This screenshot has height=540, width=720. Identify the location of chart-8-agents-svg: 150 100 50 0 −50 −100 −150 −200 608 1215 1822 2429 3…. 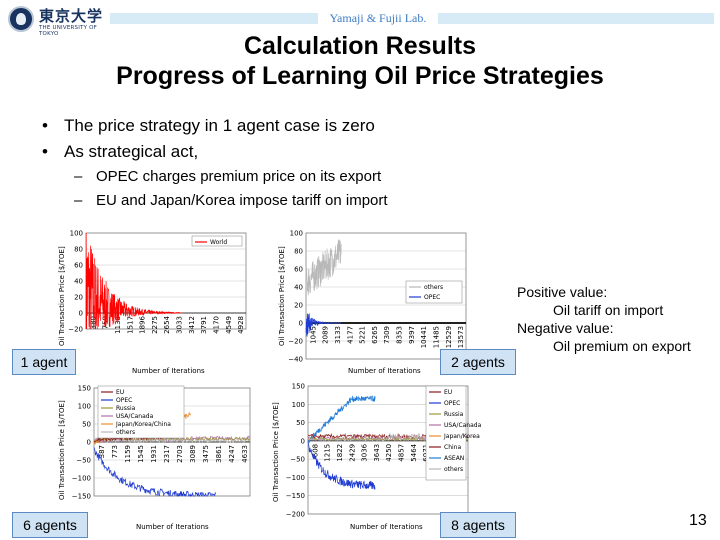
(384, 451).